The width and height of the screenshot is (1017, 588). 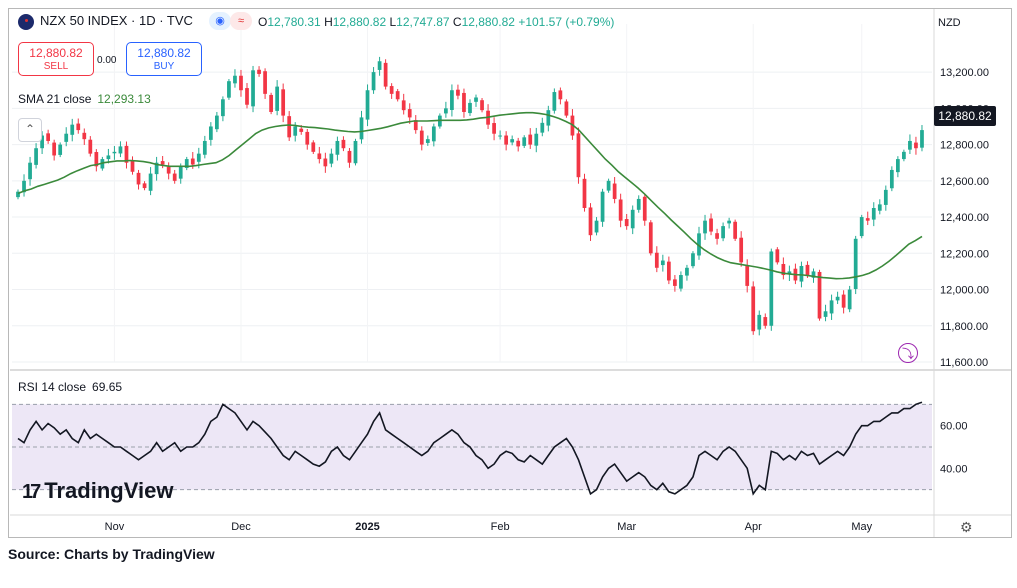 What do you see at coordinates (753, 527) in the screenshot?
I see `time-tick-label: Apr` at bounding box center [753, 527].